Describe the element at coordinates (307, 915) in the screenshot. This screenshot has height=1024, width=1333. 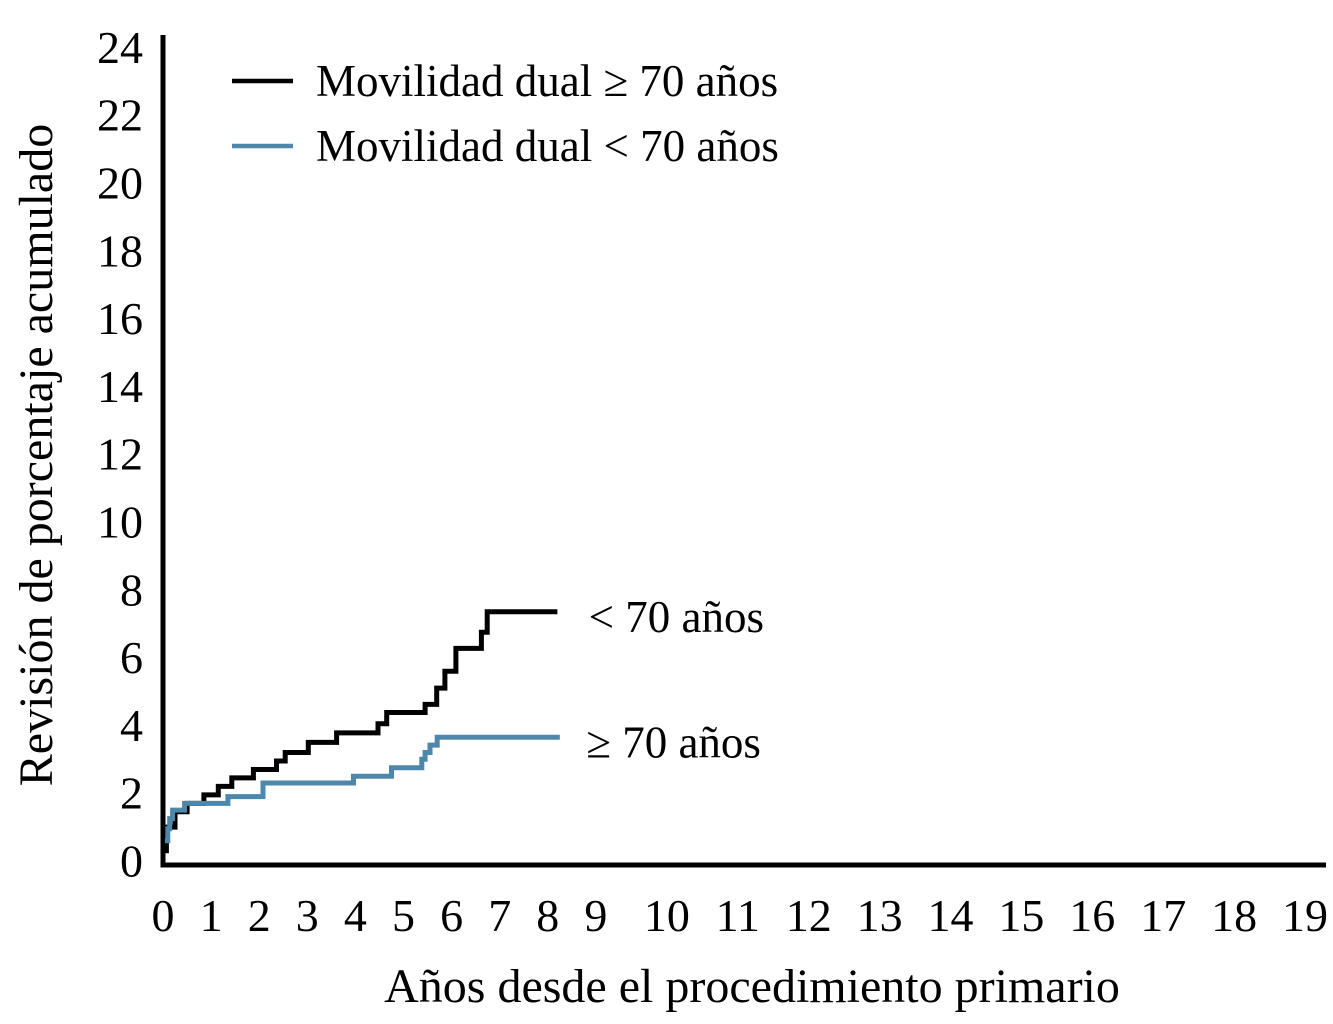
I see `x-tick-label: 3` at that location.